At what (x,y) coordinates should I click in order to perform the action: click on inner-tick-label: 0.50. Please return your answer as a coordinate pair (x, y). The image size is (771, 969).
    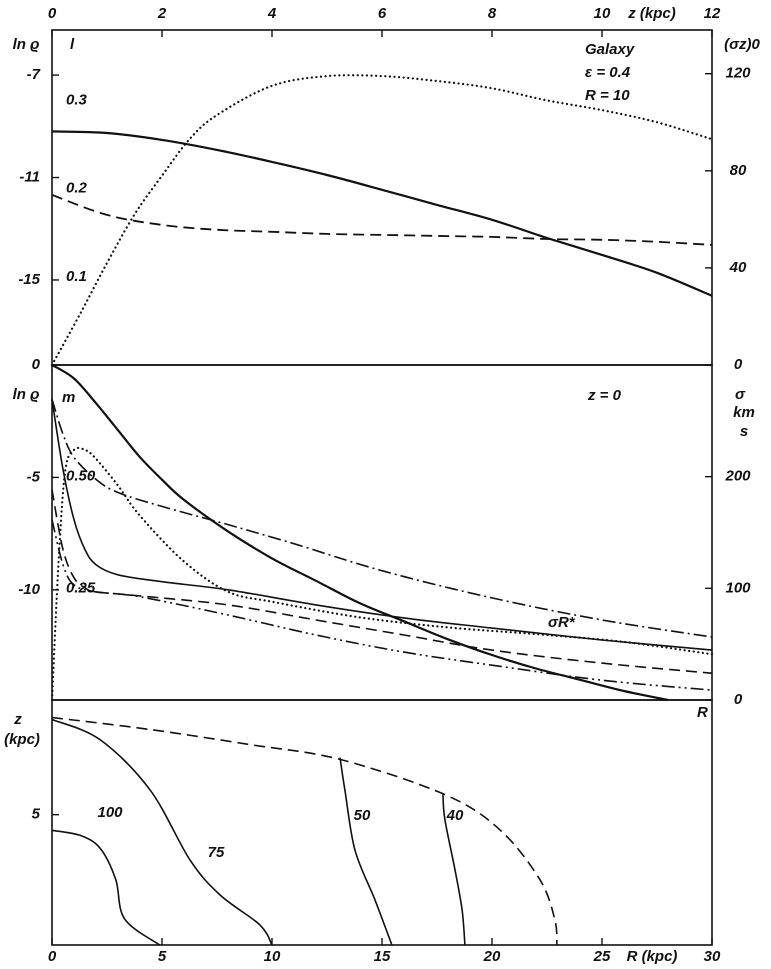
    Looking at the image, I should click on (81, 476).